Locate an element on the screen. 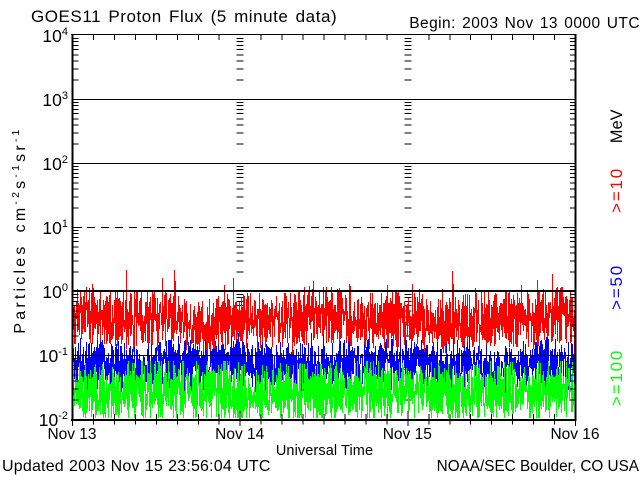 Image resolution: width=640 pixels, height=480 pixels. svg-text: Universal Time is located at coordinates (324, 451).